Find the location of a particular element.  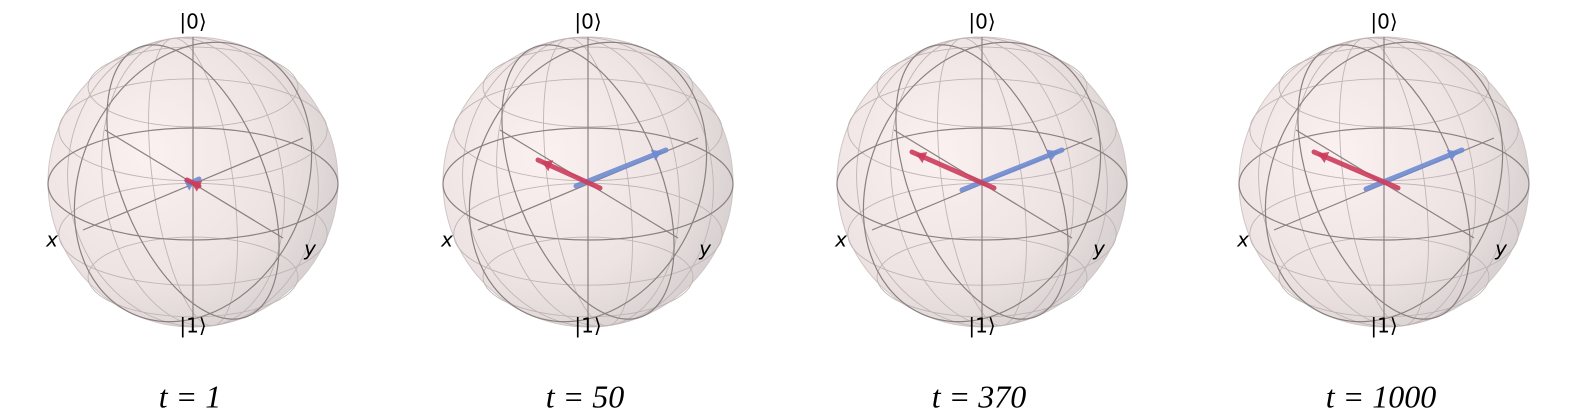

caption: t = 1000 is located at coordinates (1381, 396).